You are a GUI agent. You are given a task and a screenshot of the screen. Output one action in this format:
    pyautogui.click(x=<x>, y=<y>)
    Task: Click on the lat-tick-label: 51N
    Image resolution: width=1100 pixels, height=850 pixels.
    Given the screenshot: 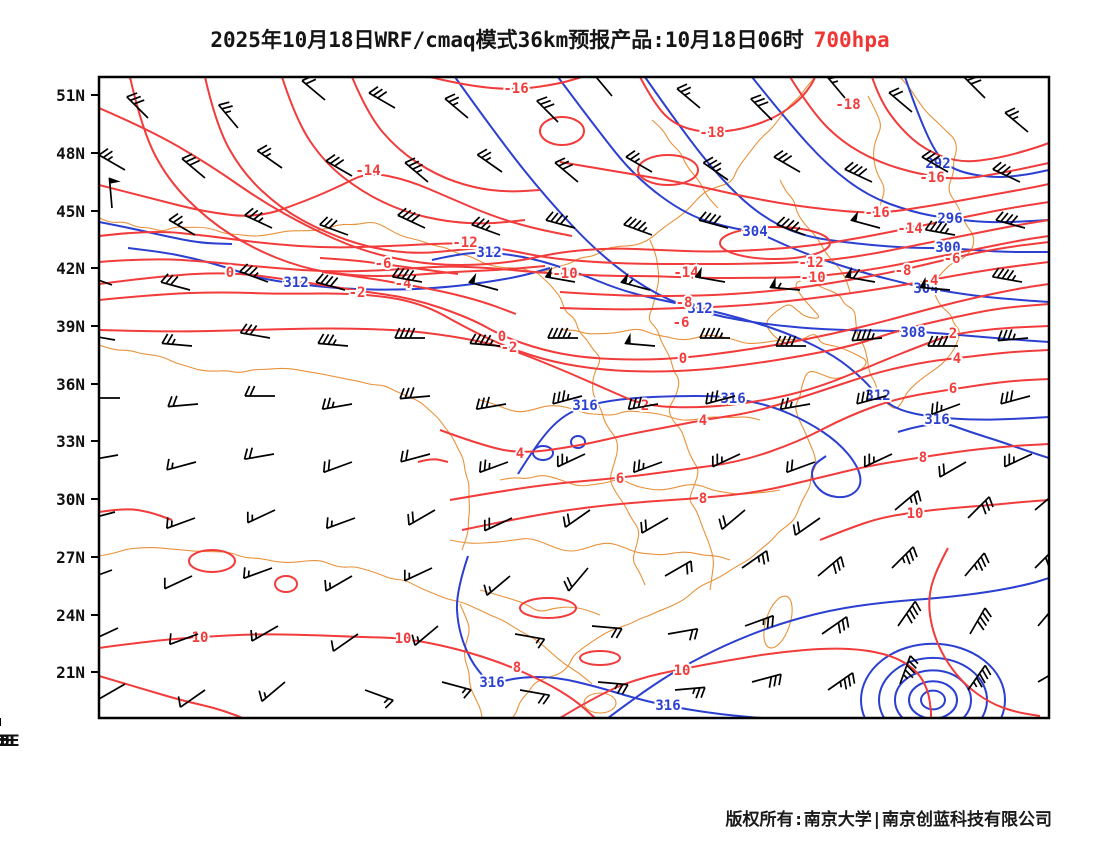 What is the action you would take?
    pyautogui.click(x=70, y=95)
    